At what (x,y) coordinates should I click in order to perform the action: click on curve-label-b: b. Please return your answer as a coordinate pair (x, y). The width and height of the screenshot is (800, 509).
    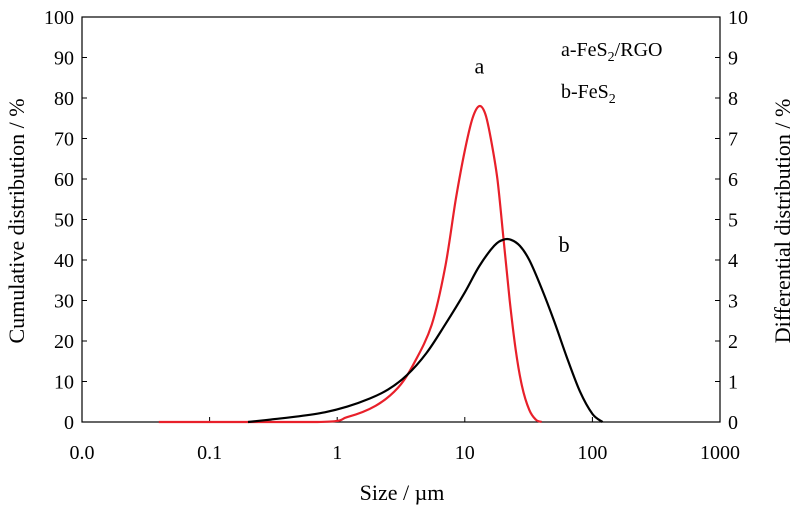
    Looking at the image, I should click on (564, 244).